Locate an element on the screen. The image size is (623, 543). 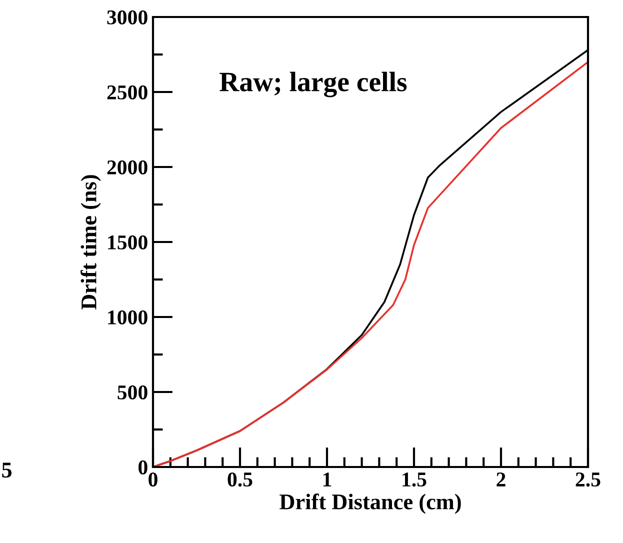
x-tick-label: 1 is located at coordinates (327, 479).